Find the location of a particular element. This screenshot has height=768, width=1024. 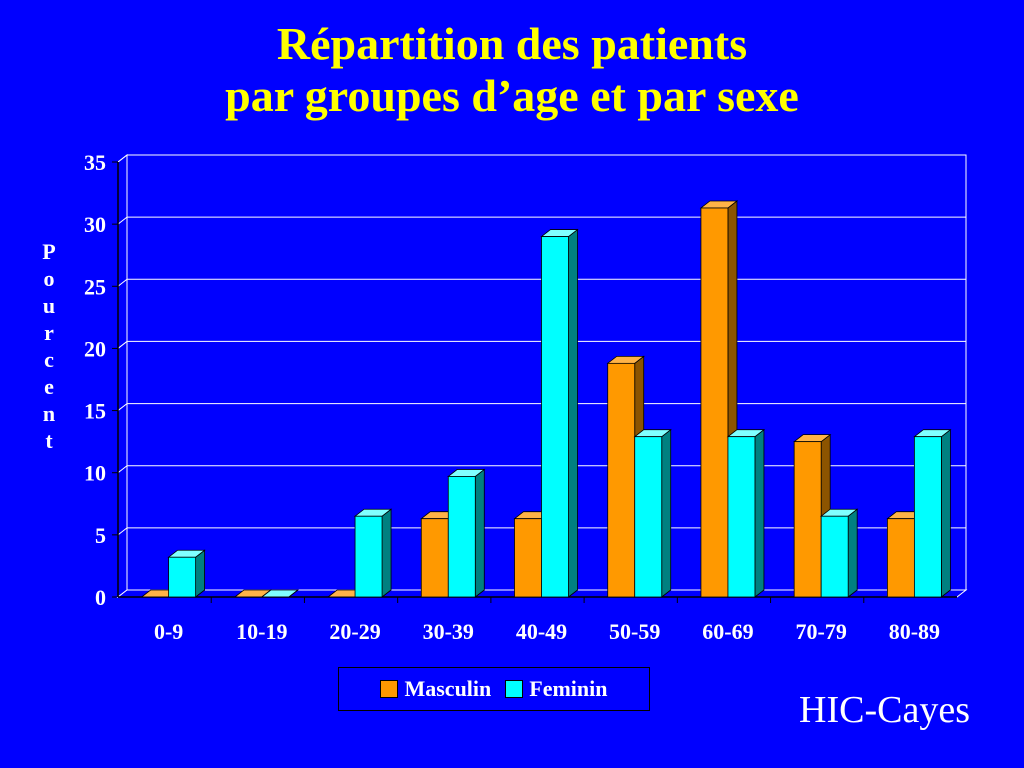

legend-label-feminin: Feminin is located at coordinates (568, 688).